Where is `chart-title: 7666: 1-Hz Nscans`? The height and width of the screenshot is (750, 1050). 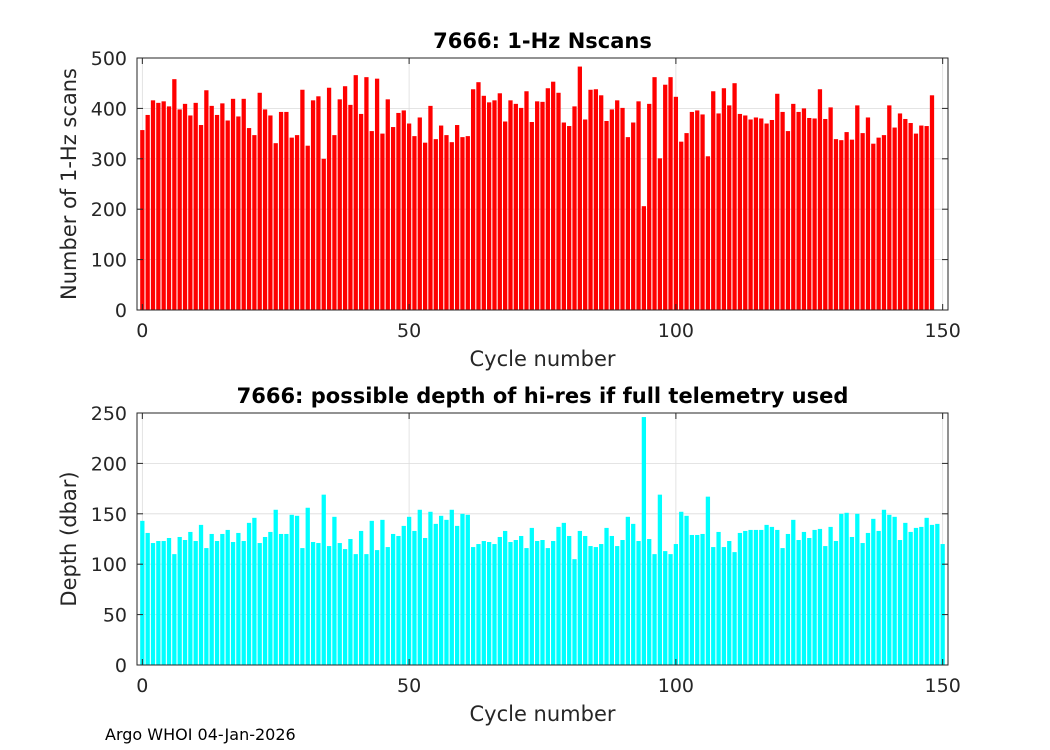 chart-title: 7666: 1-Hz Nscans is located at coordinates (542, 41).